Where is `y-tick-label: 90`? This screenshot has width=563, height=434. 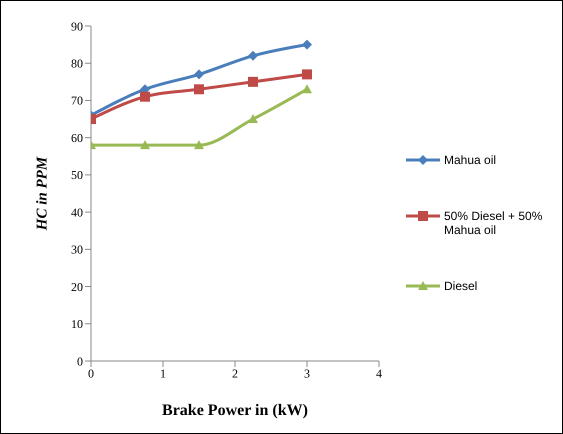
y-tick-label: 90 is located at coordinates (77, 26).